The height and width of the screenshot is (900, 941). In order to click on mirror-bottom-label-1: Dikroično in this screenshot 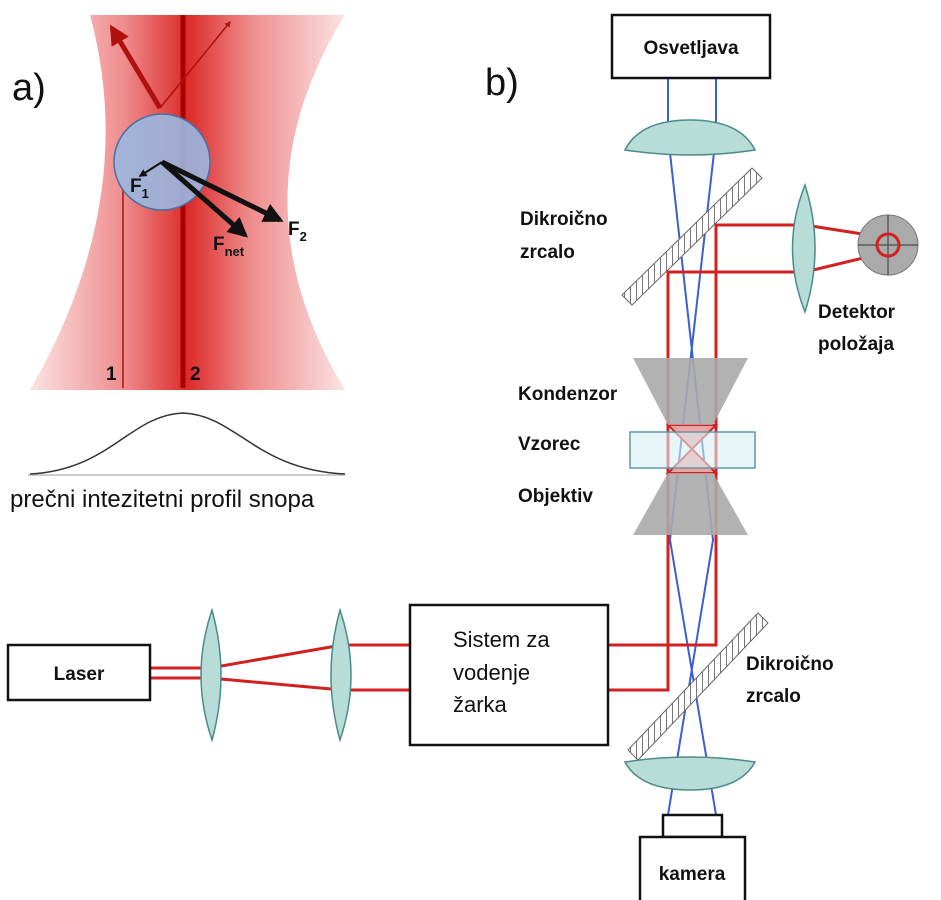, I will do `click(790, 664)`.